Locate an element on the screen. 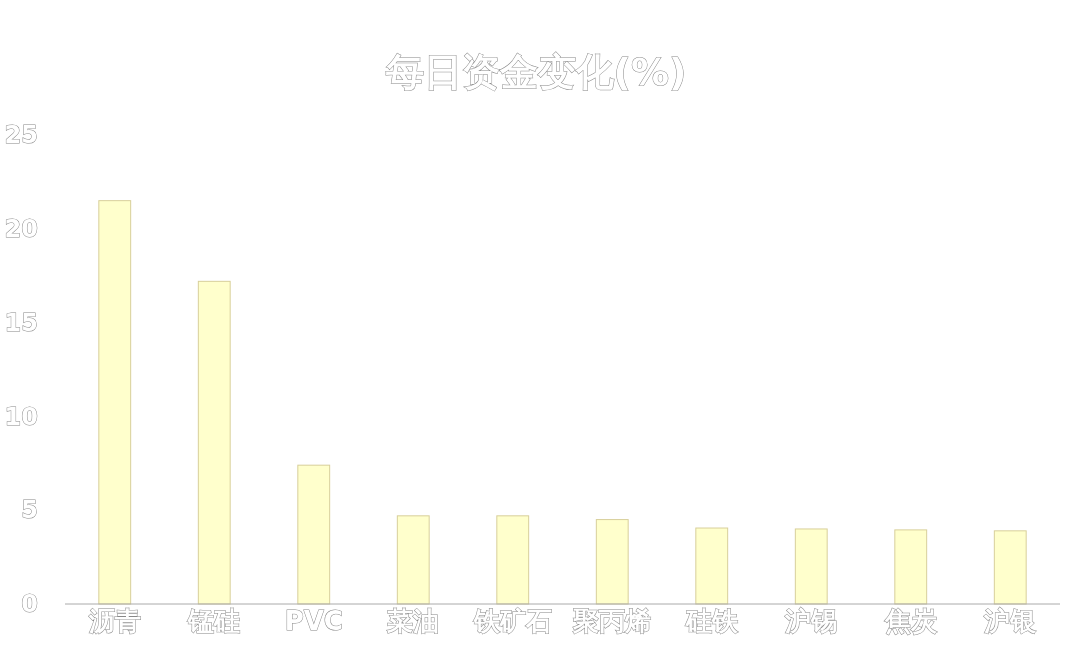 Image resolution: width=1072 pixels, height=663 pixels. y-tick-label: 20 is located at coordinates (21, 228).